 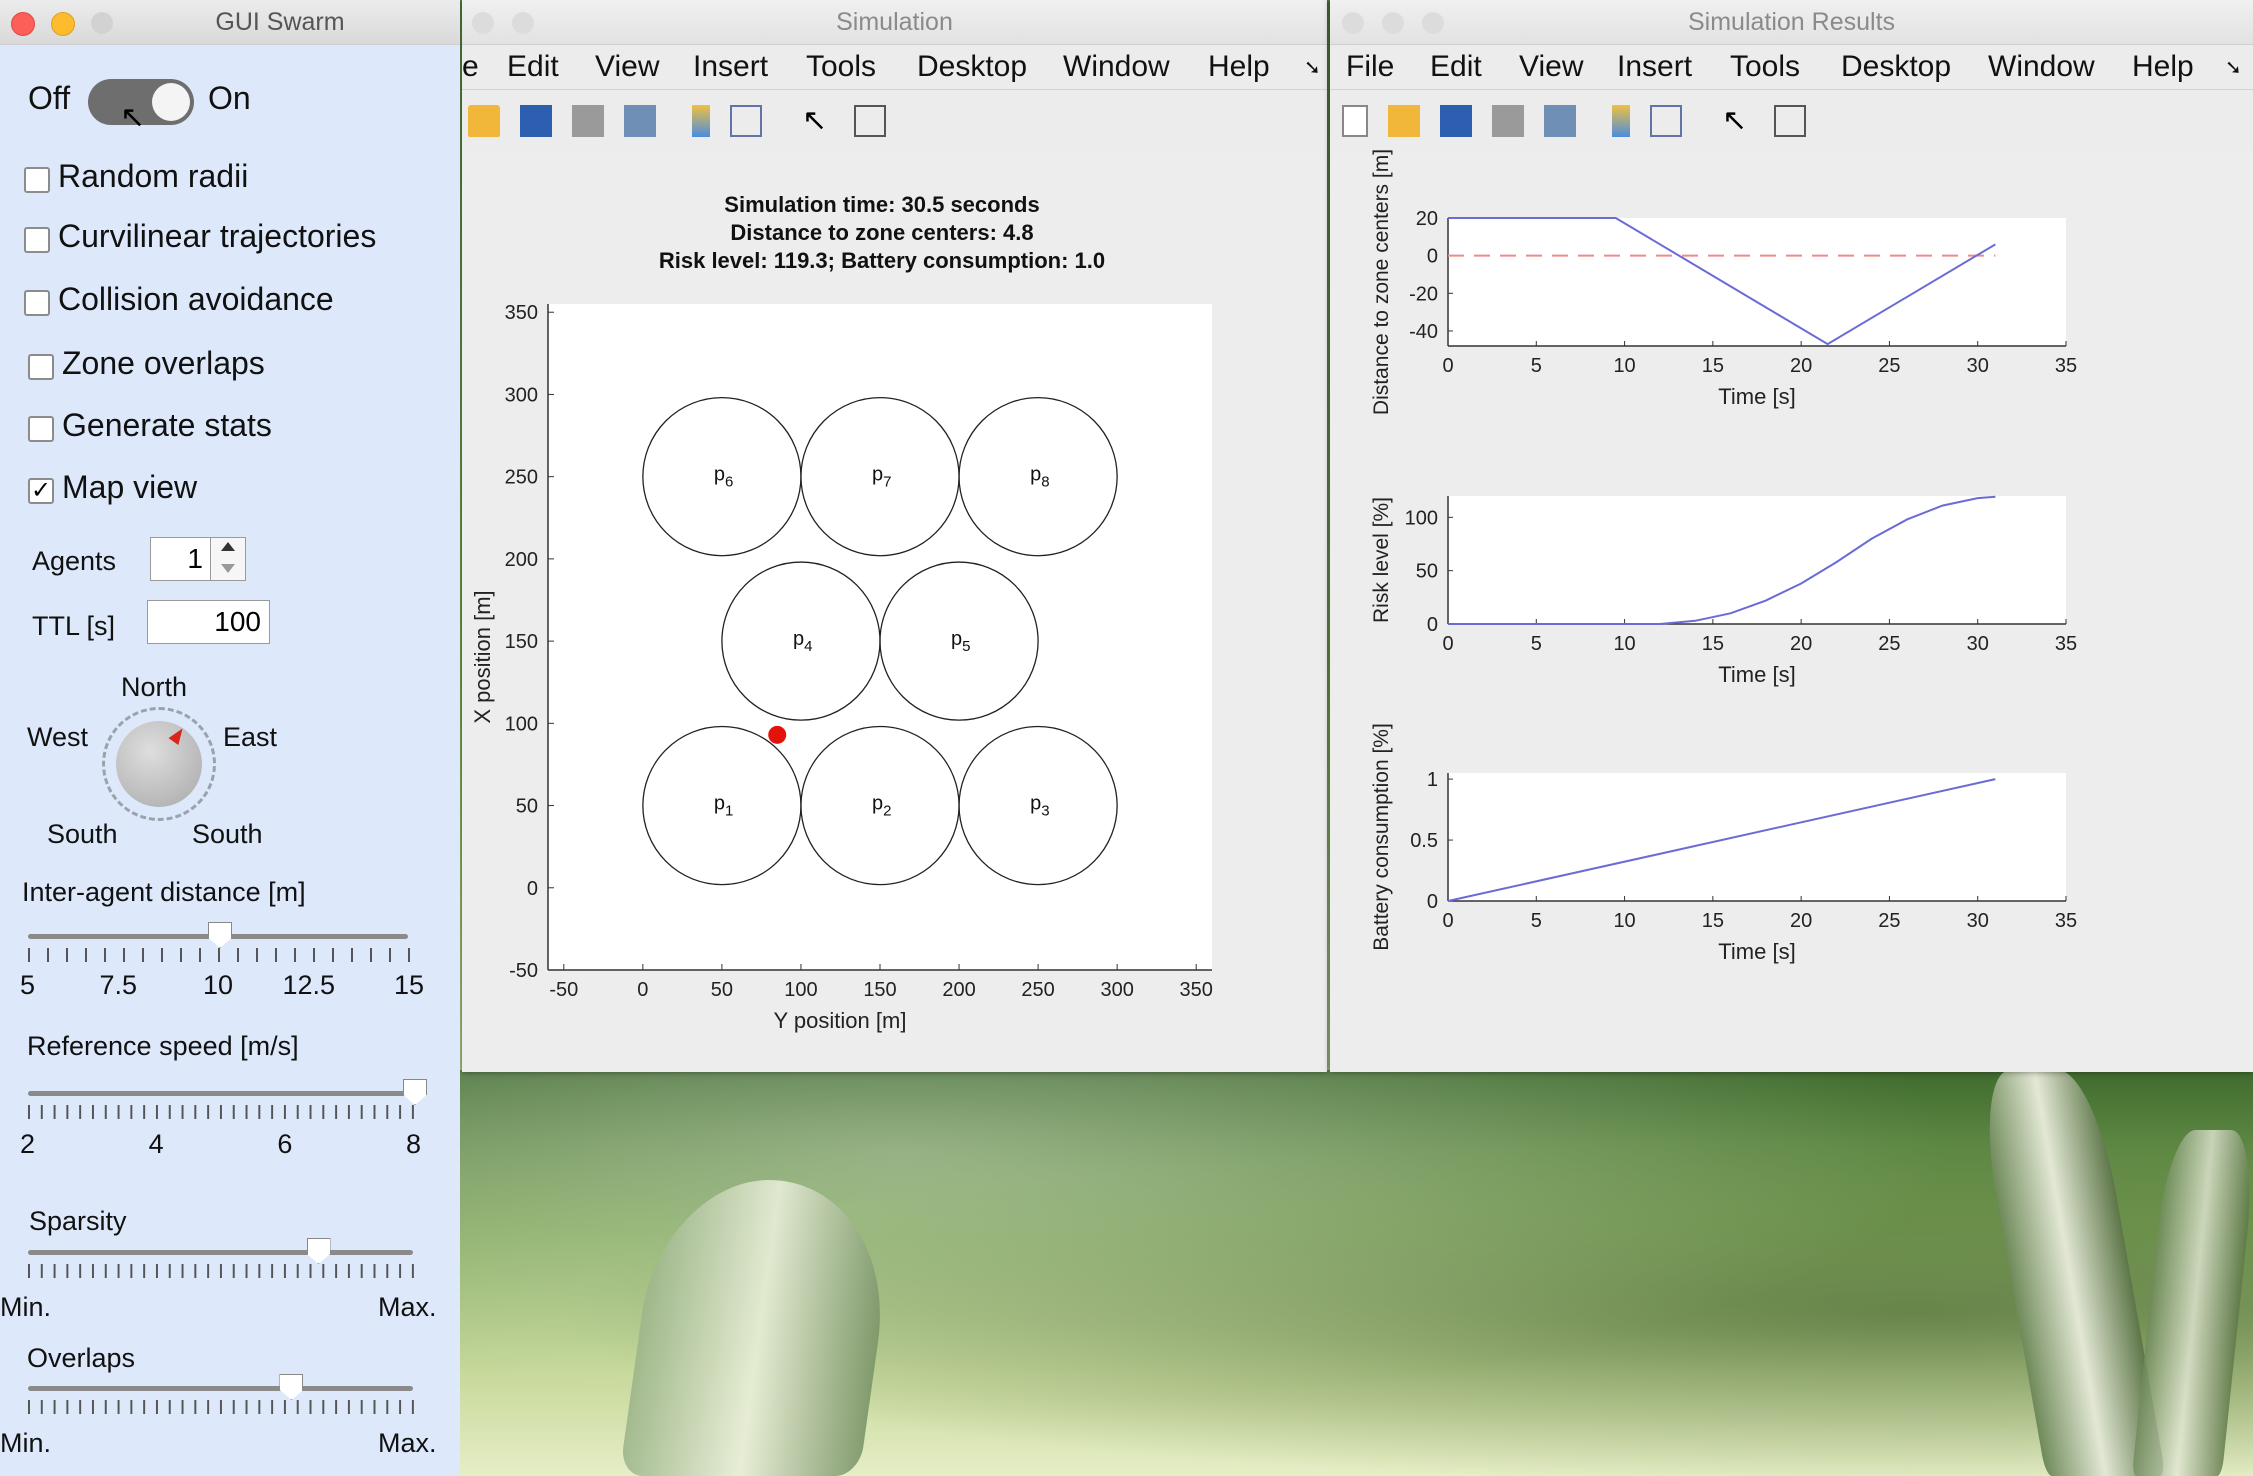 I want to click on compass-north-label: North, so click(x=154, y=687).